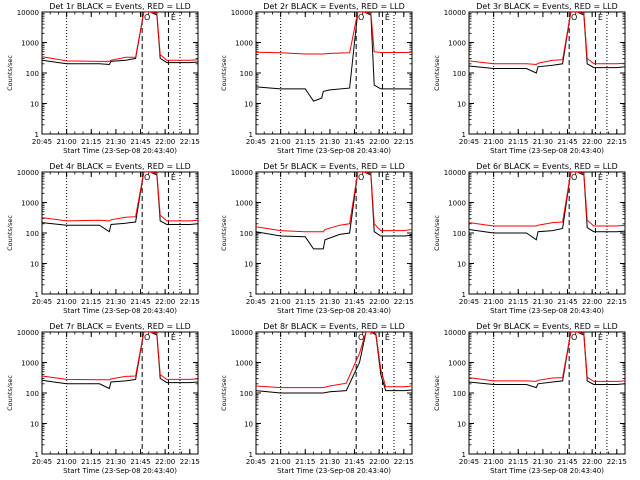 This screenshot has height=480, width=640. I want to click on panel-title: Det 1r BLACK = Events, RED = LLD, so click(120, 6).